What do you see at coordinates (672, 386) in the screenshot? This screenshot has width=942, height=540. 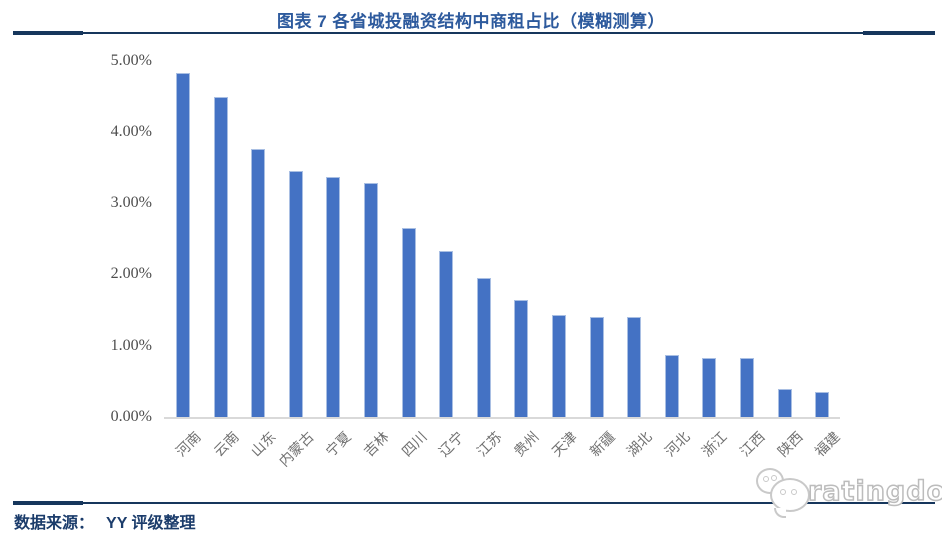 I see `bar-河北` at bounding box center [672, 386].